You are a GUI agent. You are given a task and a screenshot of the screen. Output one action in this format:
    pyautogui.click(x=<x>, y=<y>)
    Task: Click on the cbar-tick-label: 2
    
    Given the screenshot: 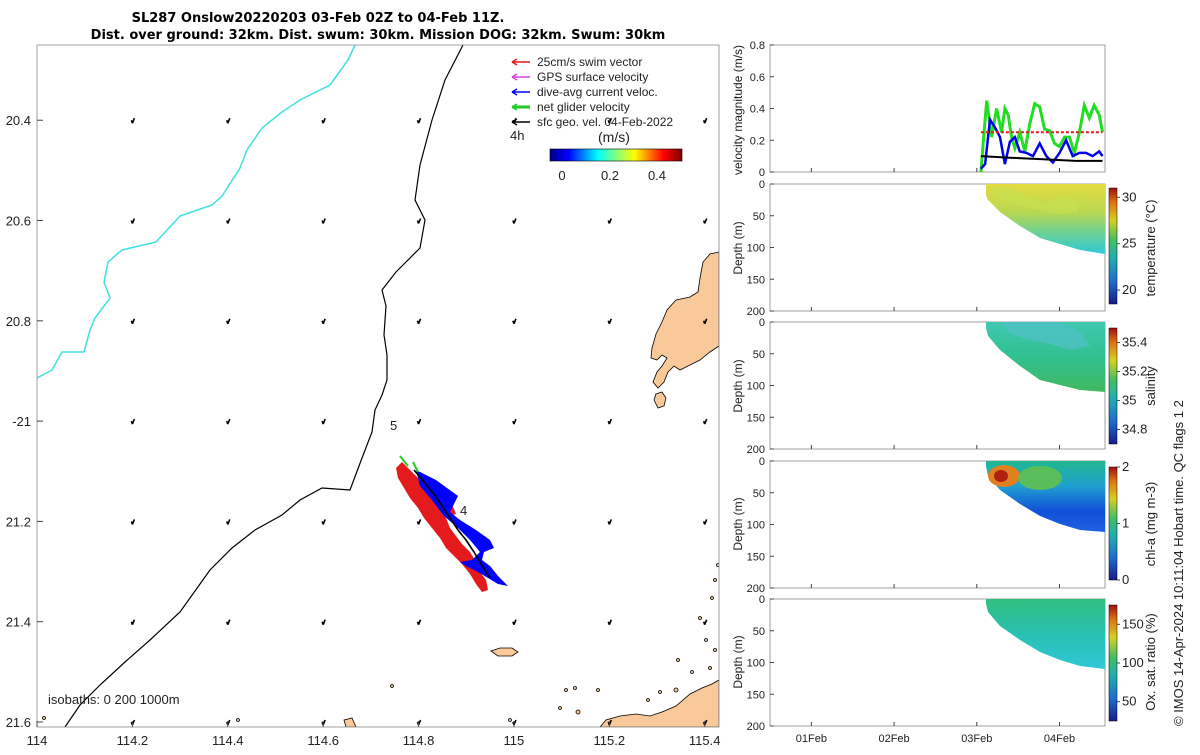 What is the action you would take?
    pyautogui.click(x=1125, y=466)
    